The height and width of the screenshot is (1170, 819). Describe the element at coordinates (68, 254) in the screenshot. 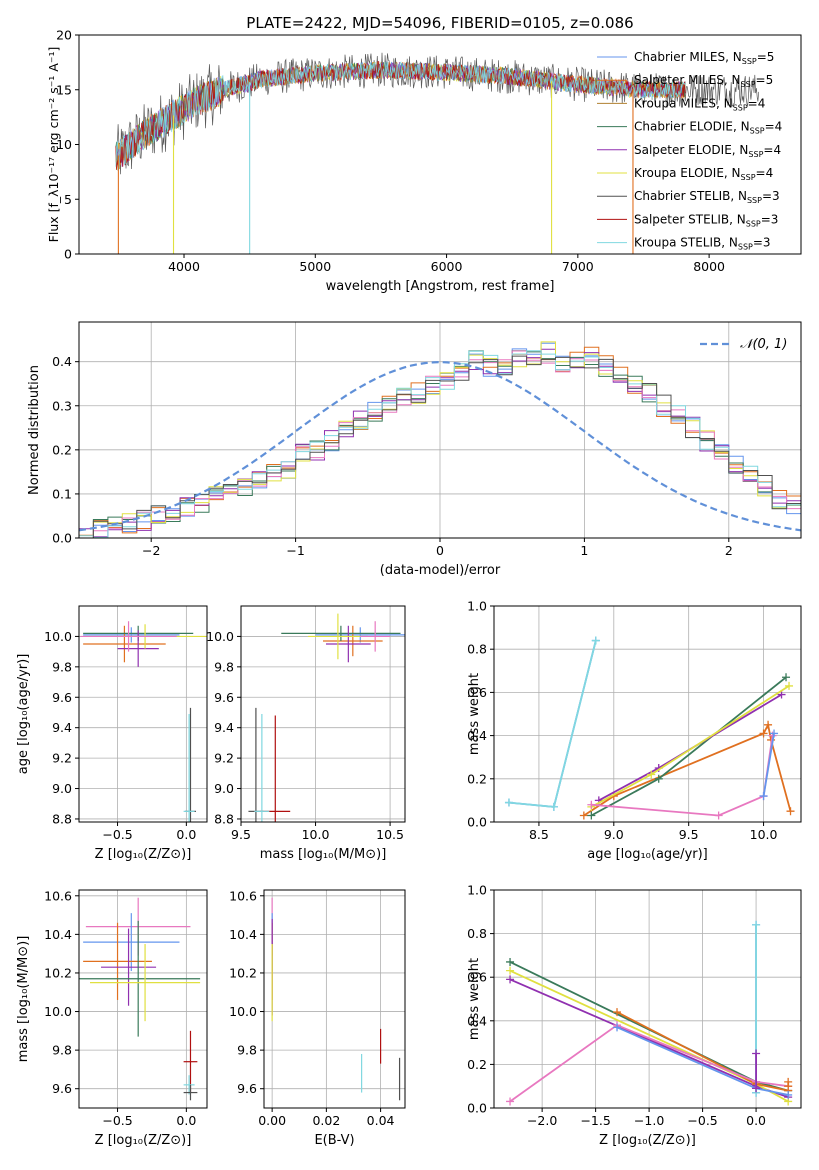

I see `y-tick-label: 0` at that location.